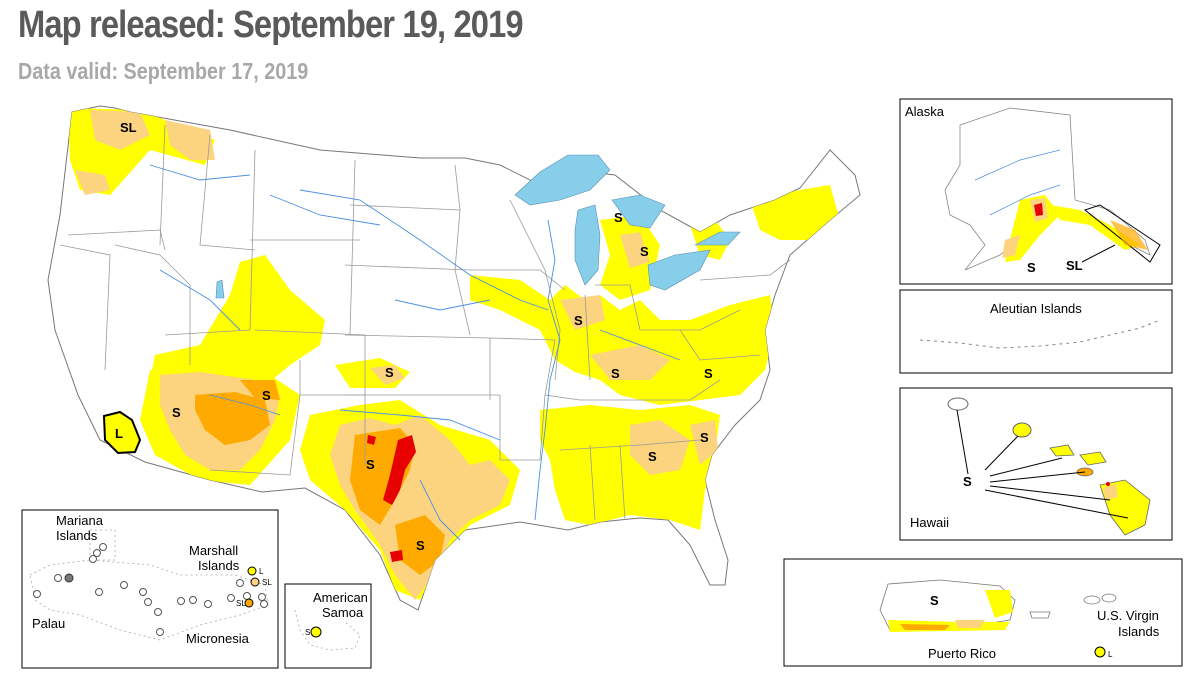 Image resolution: width=1200 pixels, height=681 pixels. I want to click on samoa-marker: S, so click(307, 632).